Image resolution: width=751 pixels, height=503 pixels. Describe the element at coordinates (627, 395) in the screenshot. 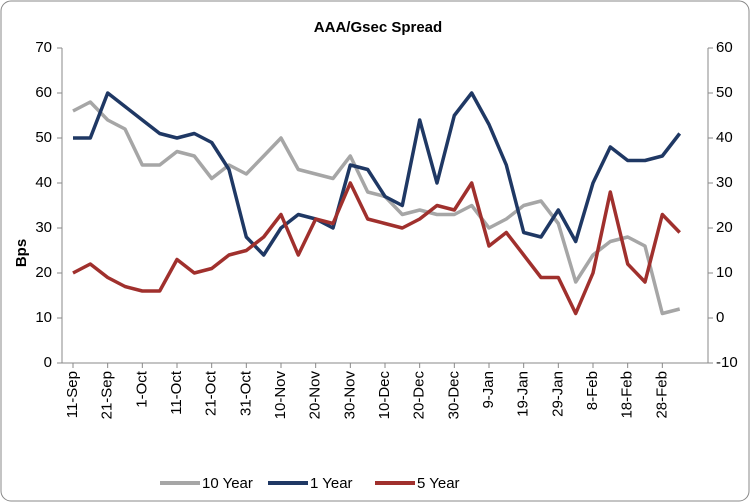

I see `x-tick-label: 18-Feb` at that location.